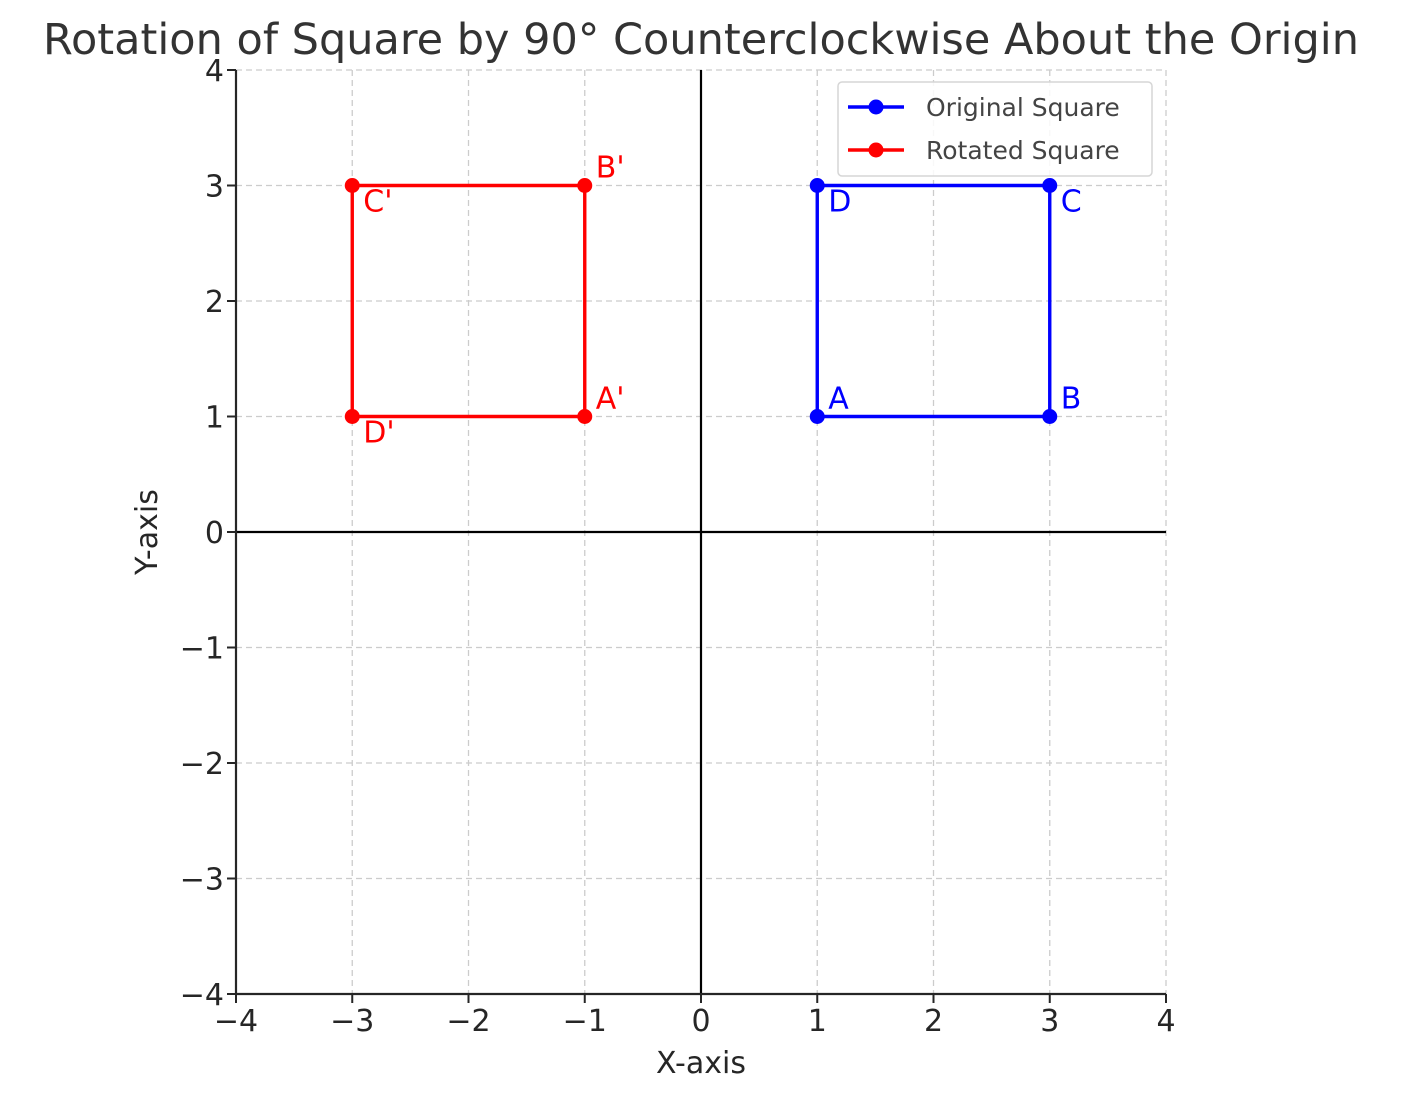 The width and height of the screenshot is (1402, 1101). Describe the element at coordinates (817, 1021) in the screenshot. I see `x-tick-label: 1` at that location.